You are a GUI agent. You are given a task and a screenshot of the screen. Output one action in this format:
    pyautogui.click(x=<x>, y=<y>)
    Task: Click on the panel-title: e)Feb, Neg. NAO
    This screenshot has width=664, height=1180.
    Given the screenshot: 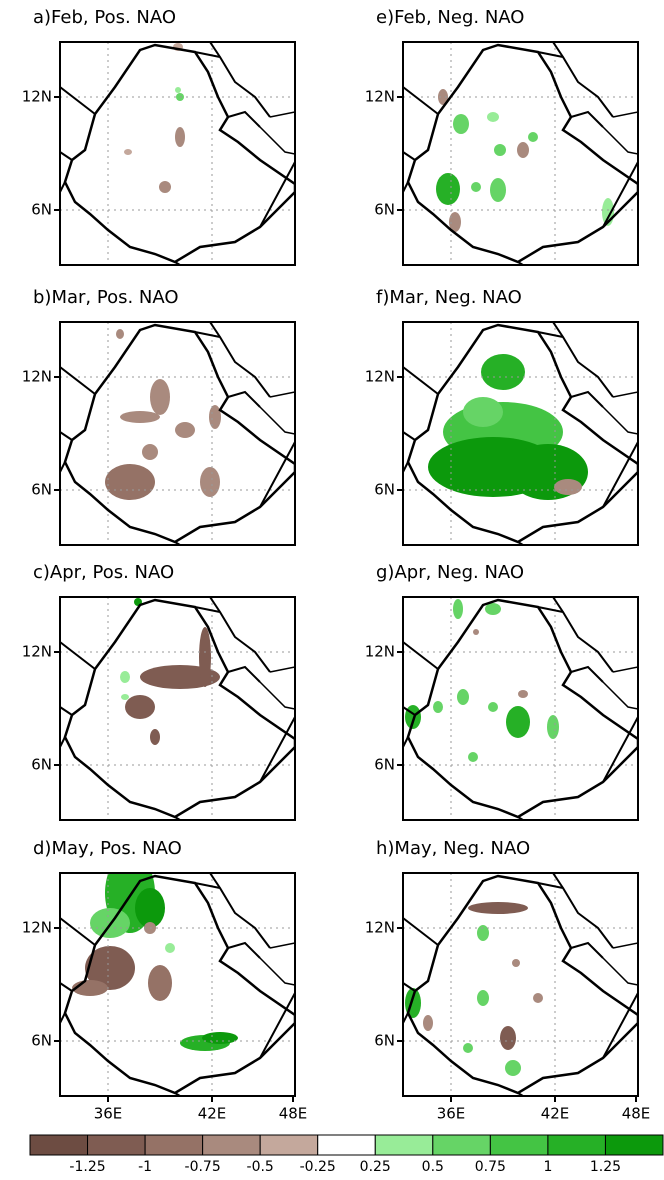 What is the action you would take?
    pyautogui.click(x=450, y=17)
    